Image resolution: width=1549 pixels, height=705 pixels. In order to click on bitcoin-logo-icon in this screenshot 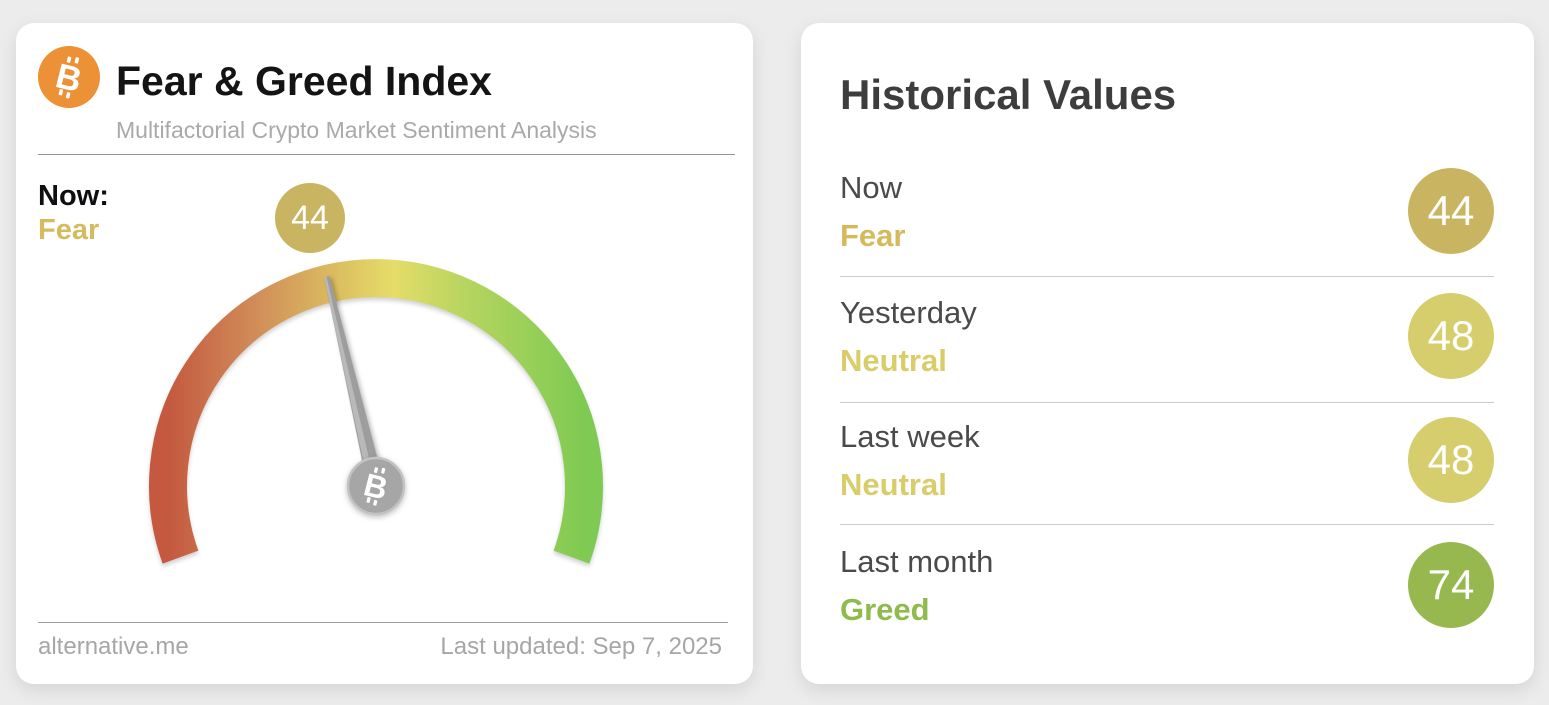, I will do `click(69, 77)`.